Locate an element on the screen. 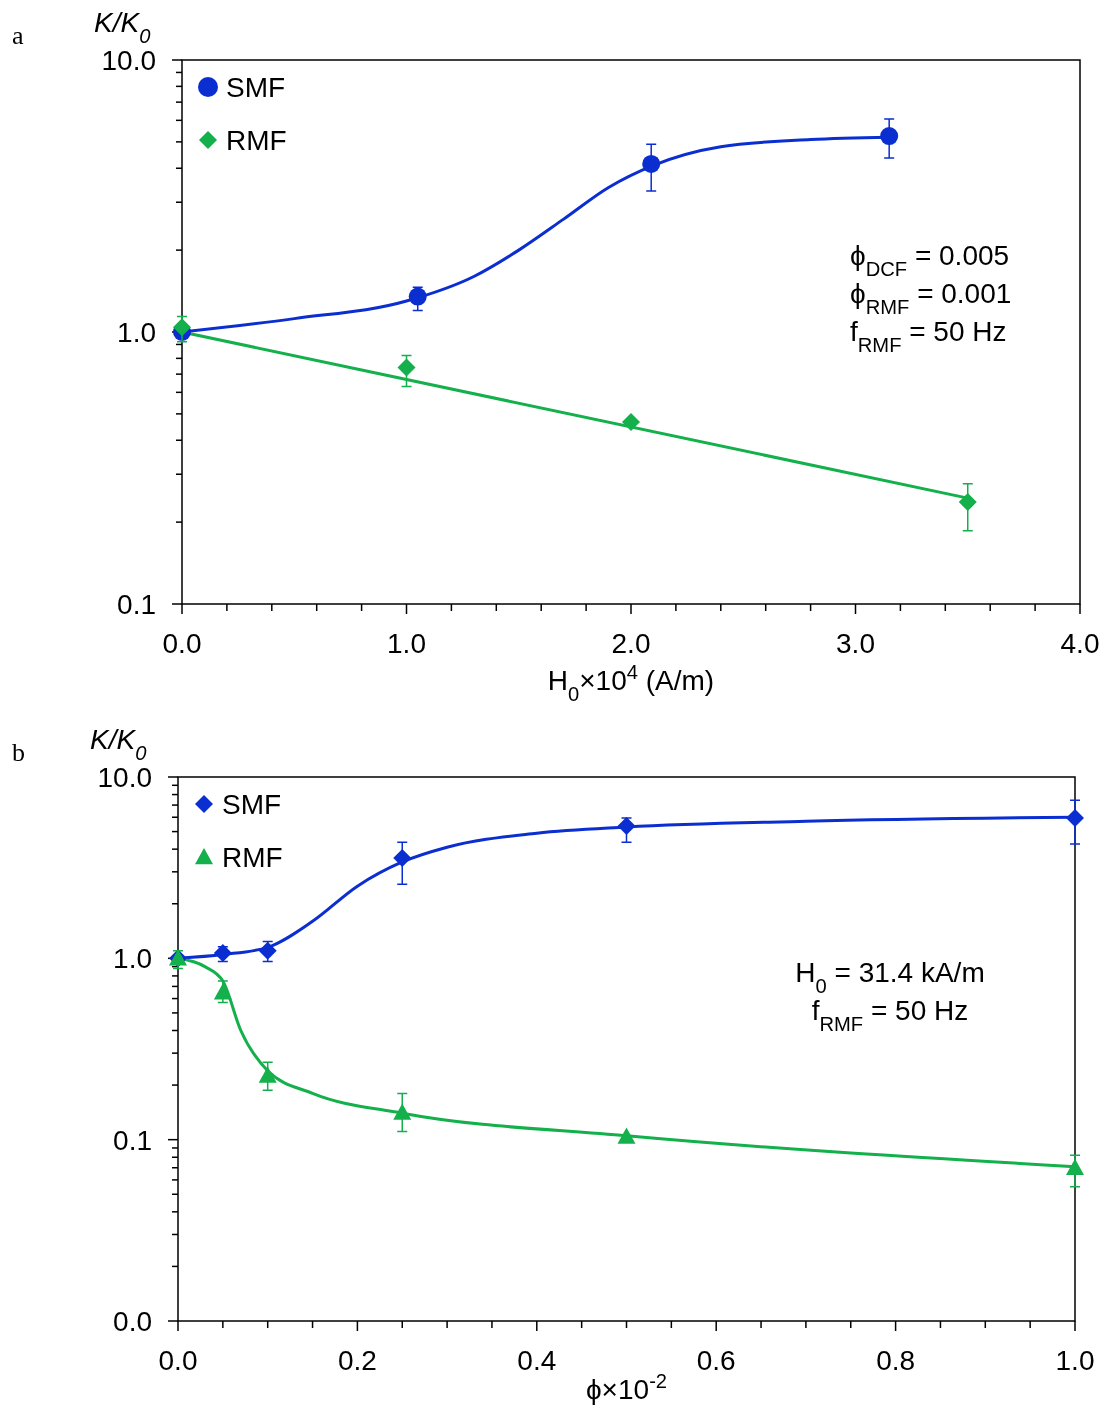 The height and width of the screenshot is (1405, 1109). text: a is located at coordinates (18, 35).